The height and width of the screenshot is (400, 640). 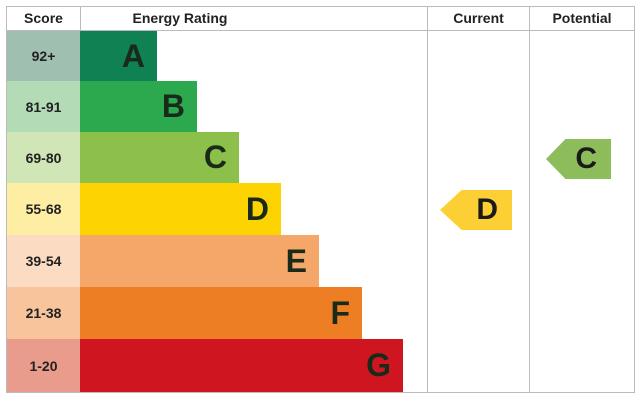 What do you see at coordinates (582, 18) in the screenshot?
I see `header-potential: Potential` at bounding box center [582, 18].